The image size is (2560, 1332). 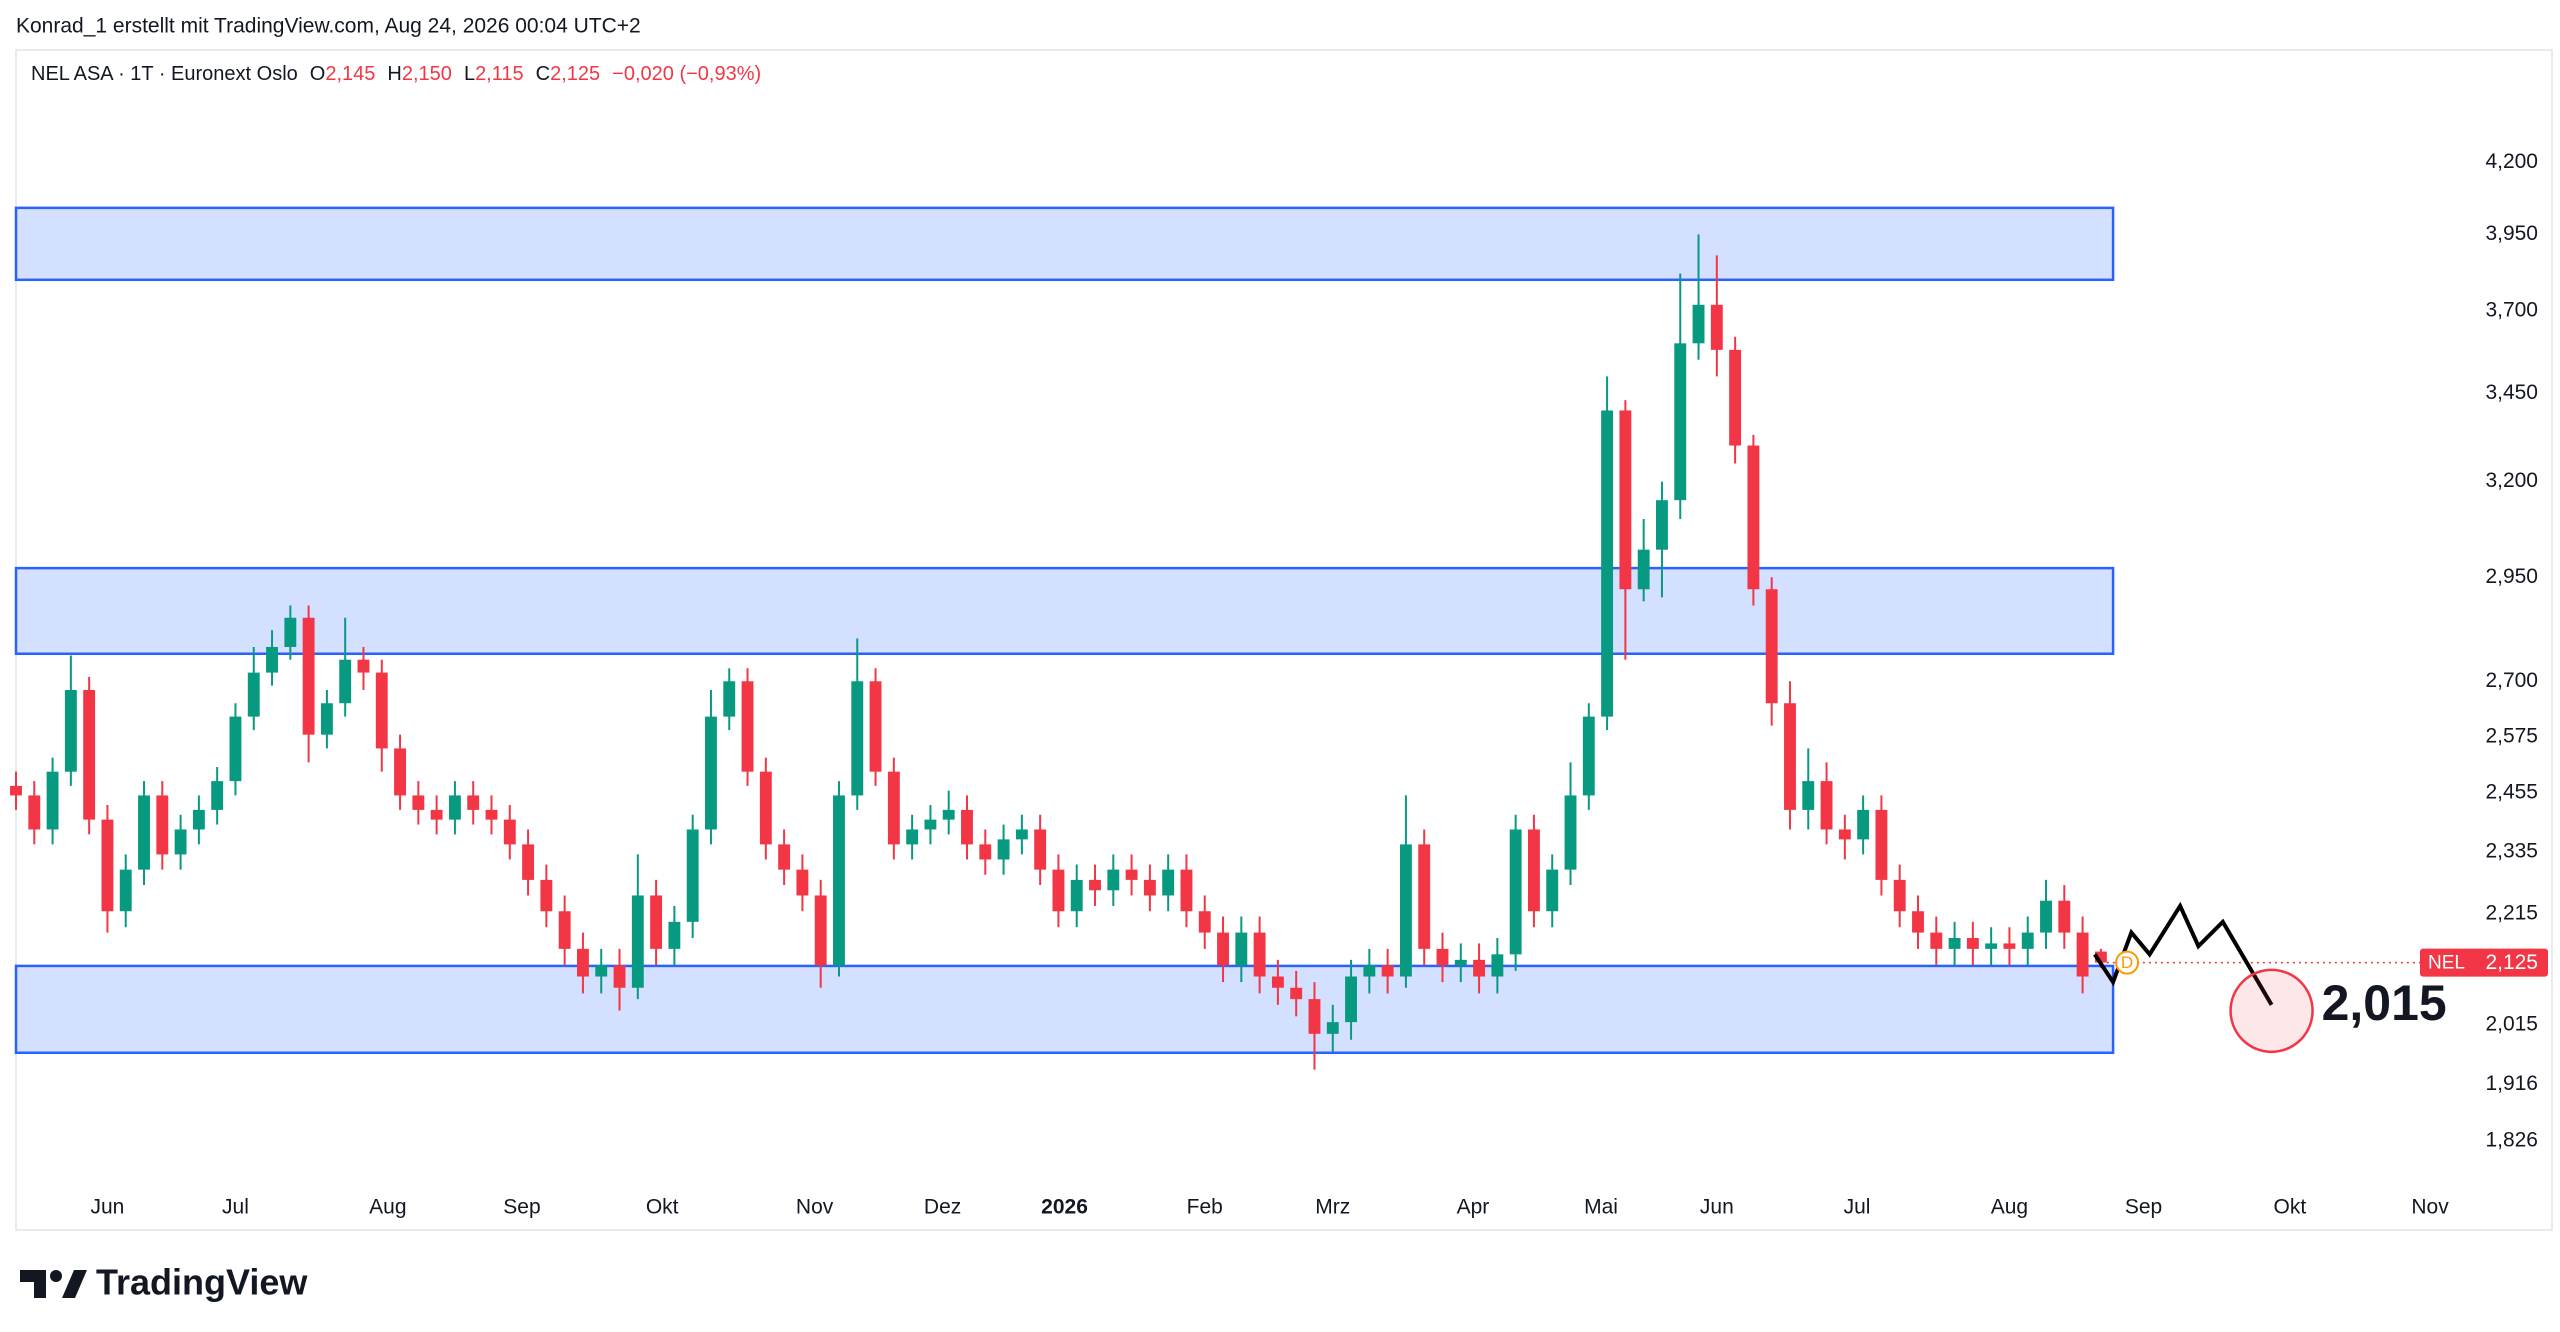 What do you see at coordinates (575, 74) in the screenshot?
I see `ohlc-value: 2,125` at bounding box center [575, 74].